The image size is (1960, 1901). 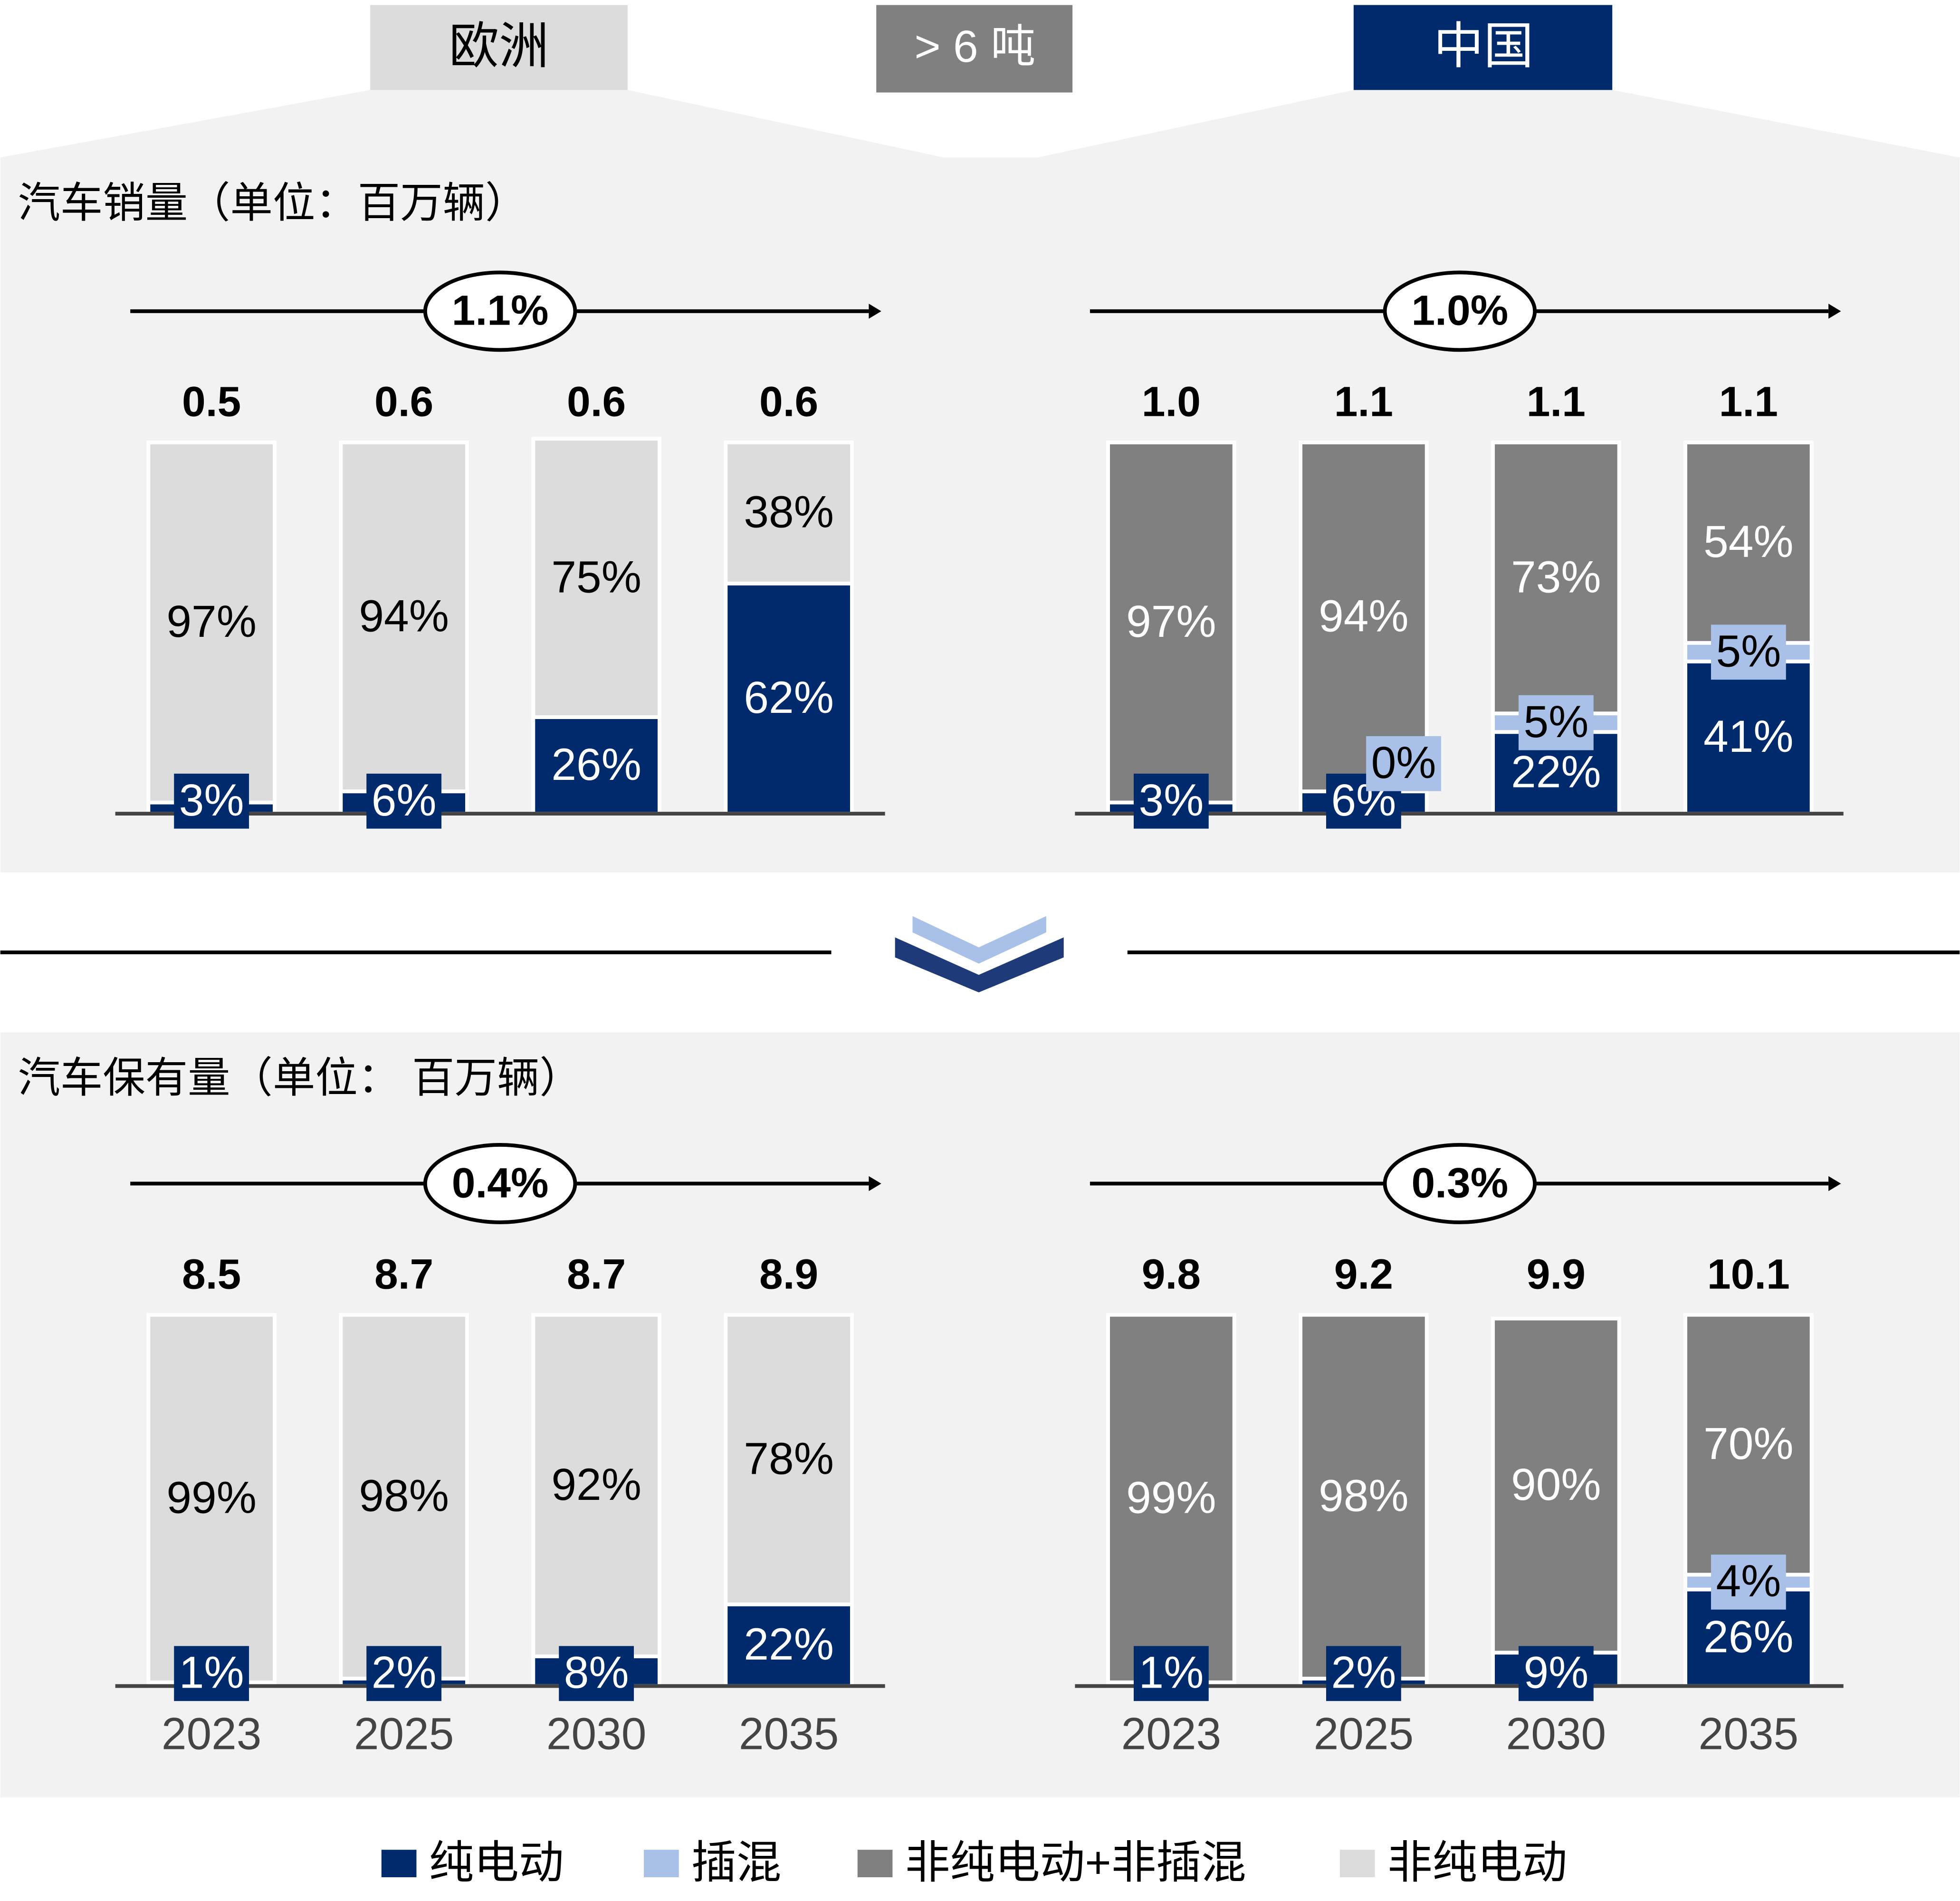 I want to click on value-label: 99%, so click(x=211, y=1498).